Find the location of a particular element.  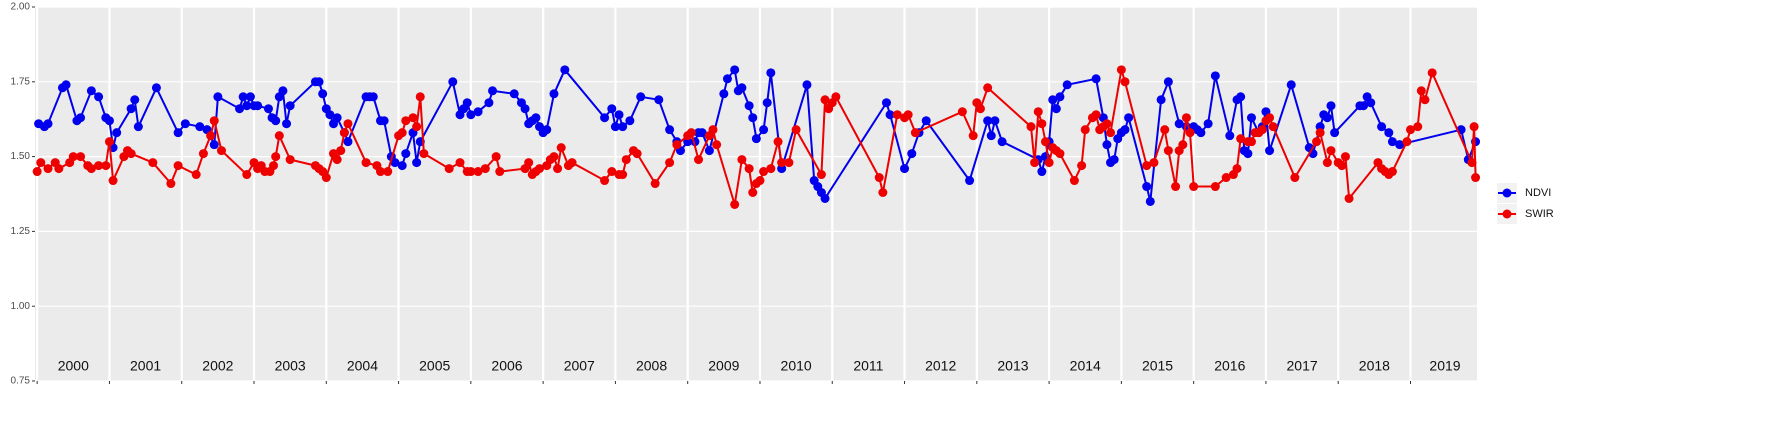

y-tick-label: 1.75 is located at coordinates (21, 81).